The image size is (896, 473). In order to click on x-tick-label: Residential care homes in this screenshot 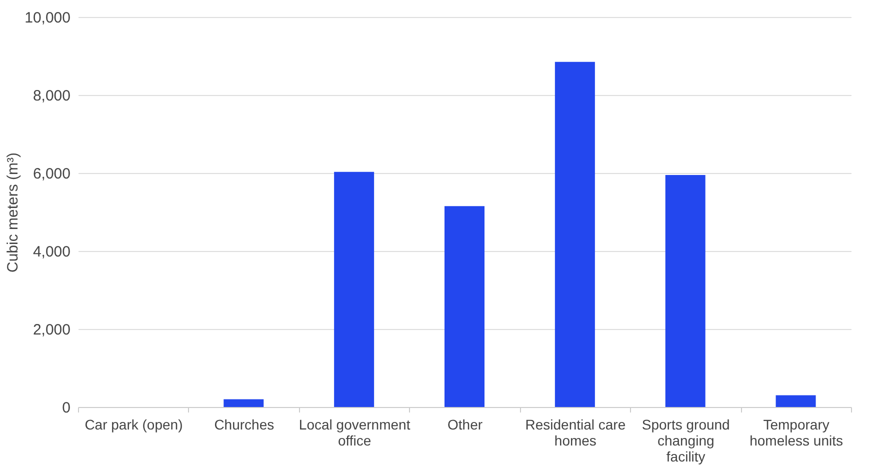, I will do `click(575, 432)`.